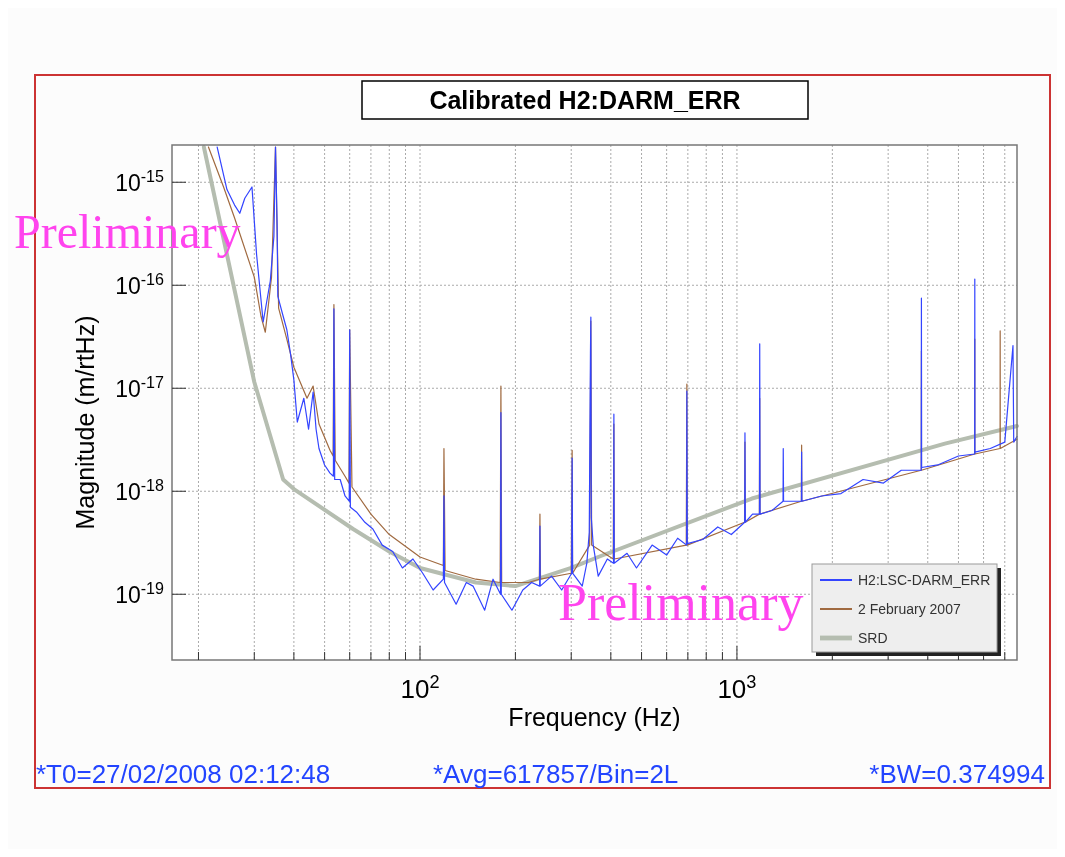  I want to click on y-tick-label: 10$^{-19}$, so click(140, 594).